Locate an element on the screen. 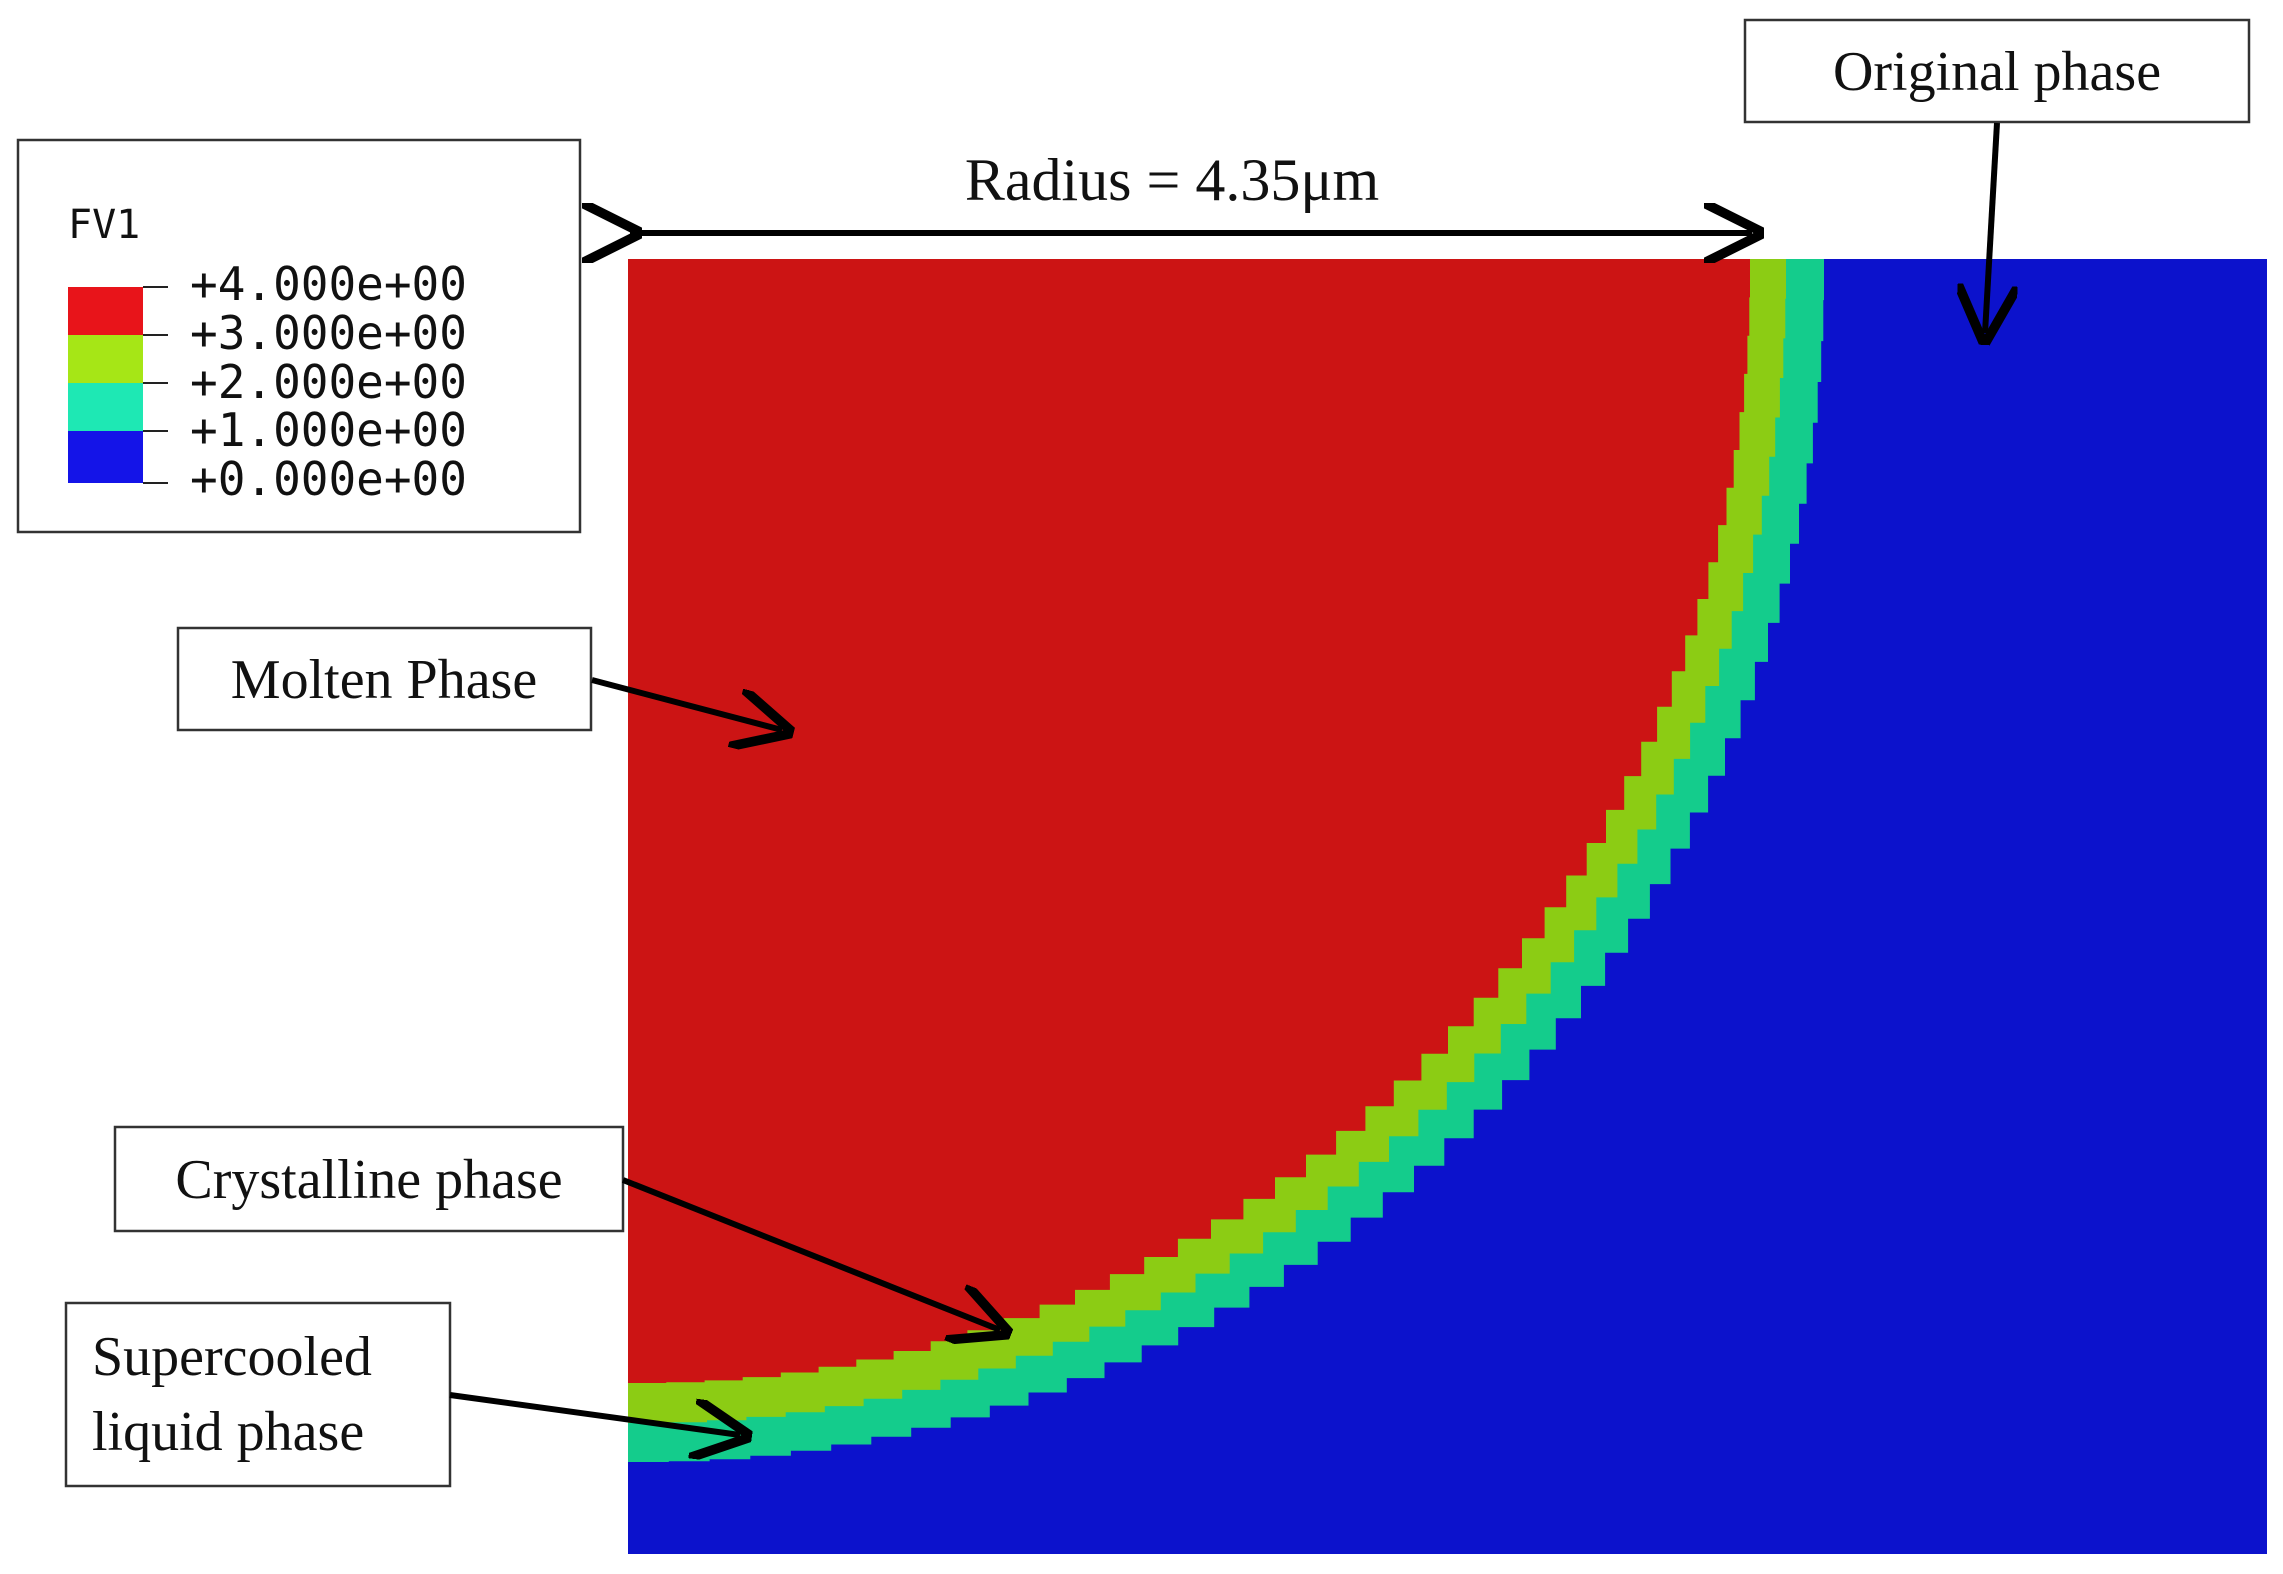 The height and width of the screenshot is (1574, 2283). legend-title: FV1 is located at coordinates (104, 225).